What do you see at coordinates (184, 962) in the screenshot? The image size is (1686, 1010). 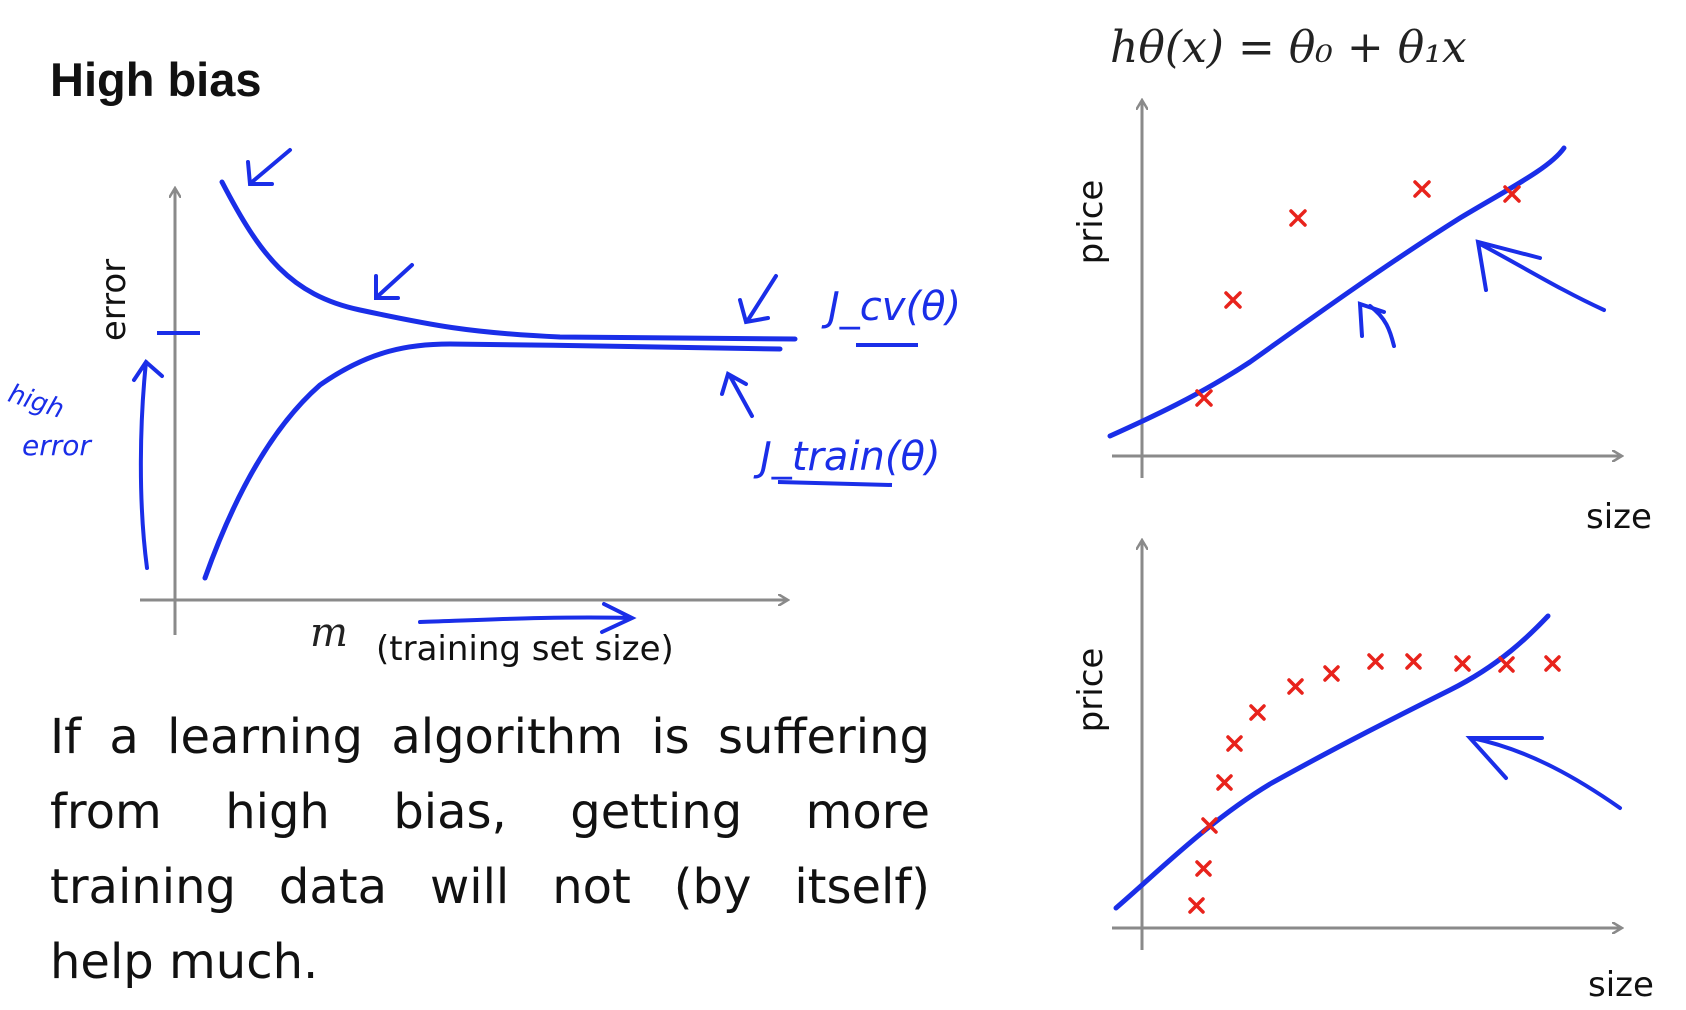 I see `paragraph-line-4: help much.` at bounding box center [184, 962].